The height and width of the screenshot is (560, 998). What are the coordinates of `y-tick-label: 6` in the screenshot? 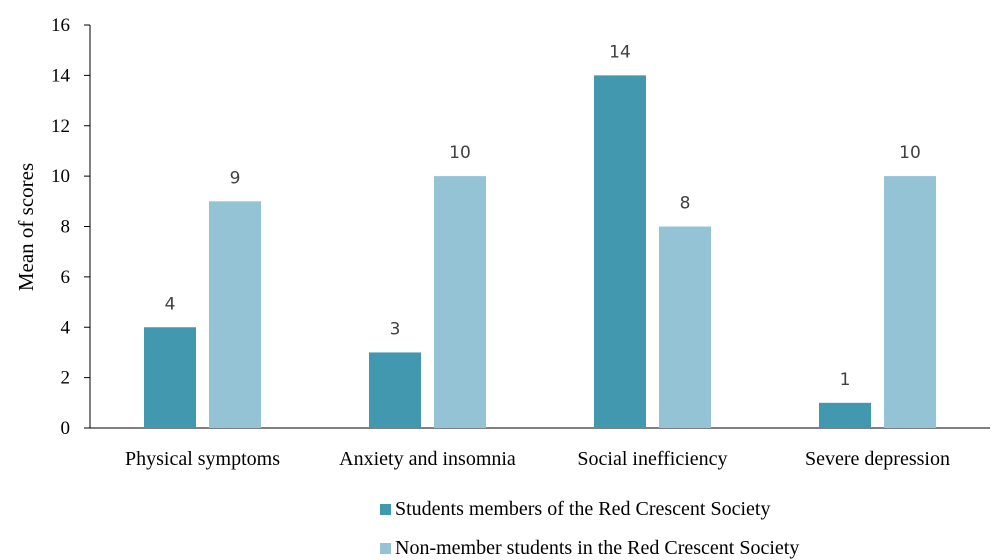 It's located at (66, 277).